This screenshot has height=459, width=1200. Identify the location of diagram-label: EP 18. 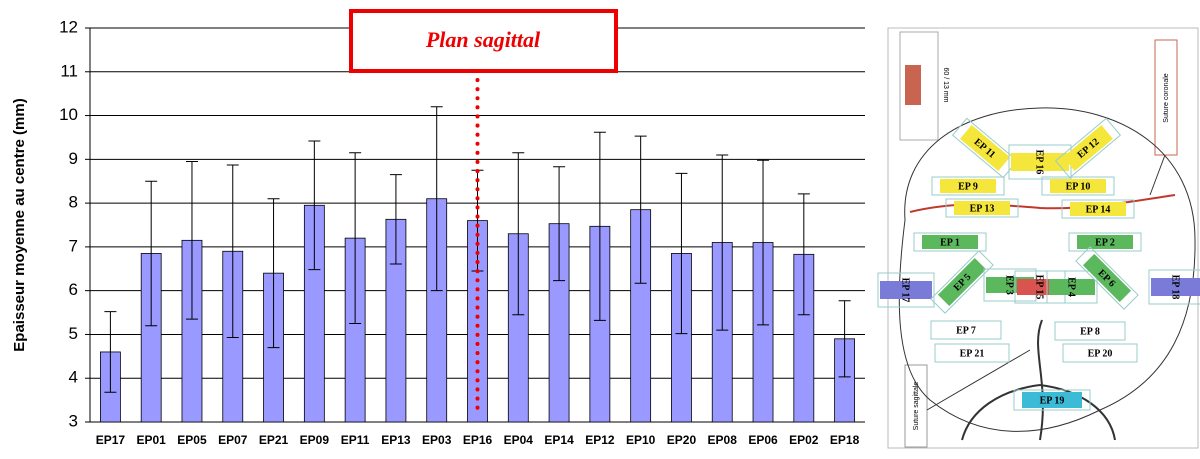
(1175, 287).